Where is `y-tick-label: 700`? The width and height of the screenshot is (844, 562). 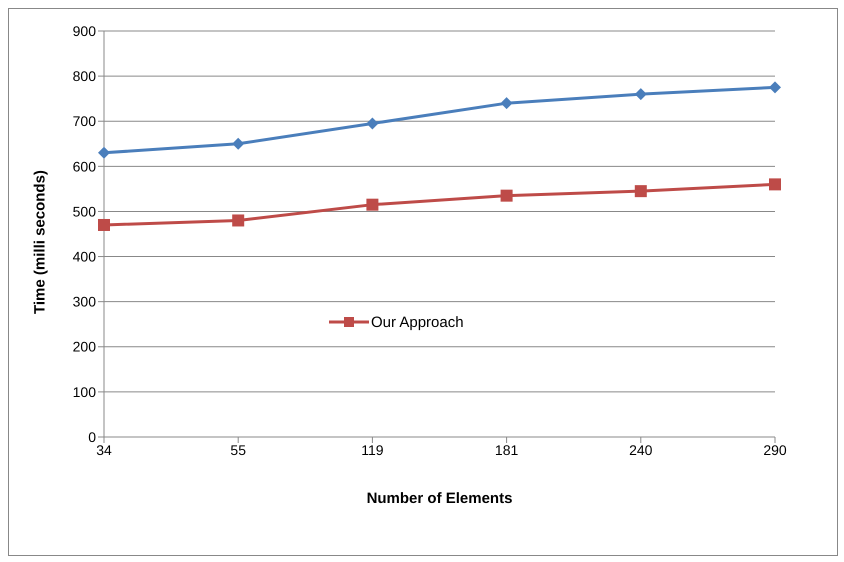 y-tick-label: 700 is located at coordinates (84, 121).